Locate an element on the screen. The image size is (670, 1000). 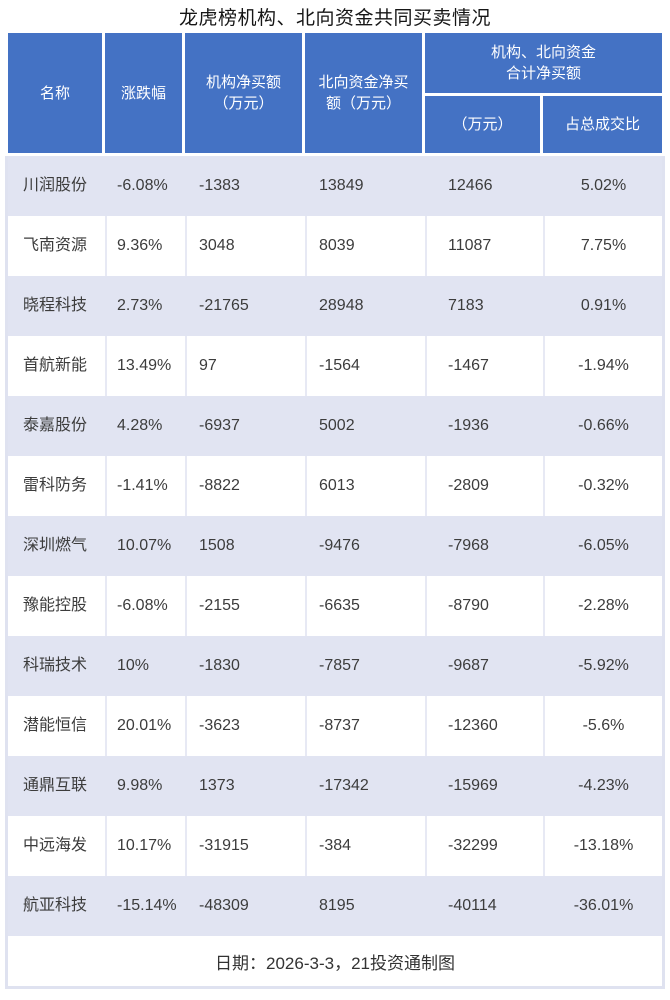
cell-combined-net: -12360 is located at coordinates (484, 726).